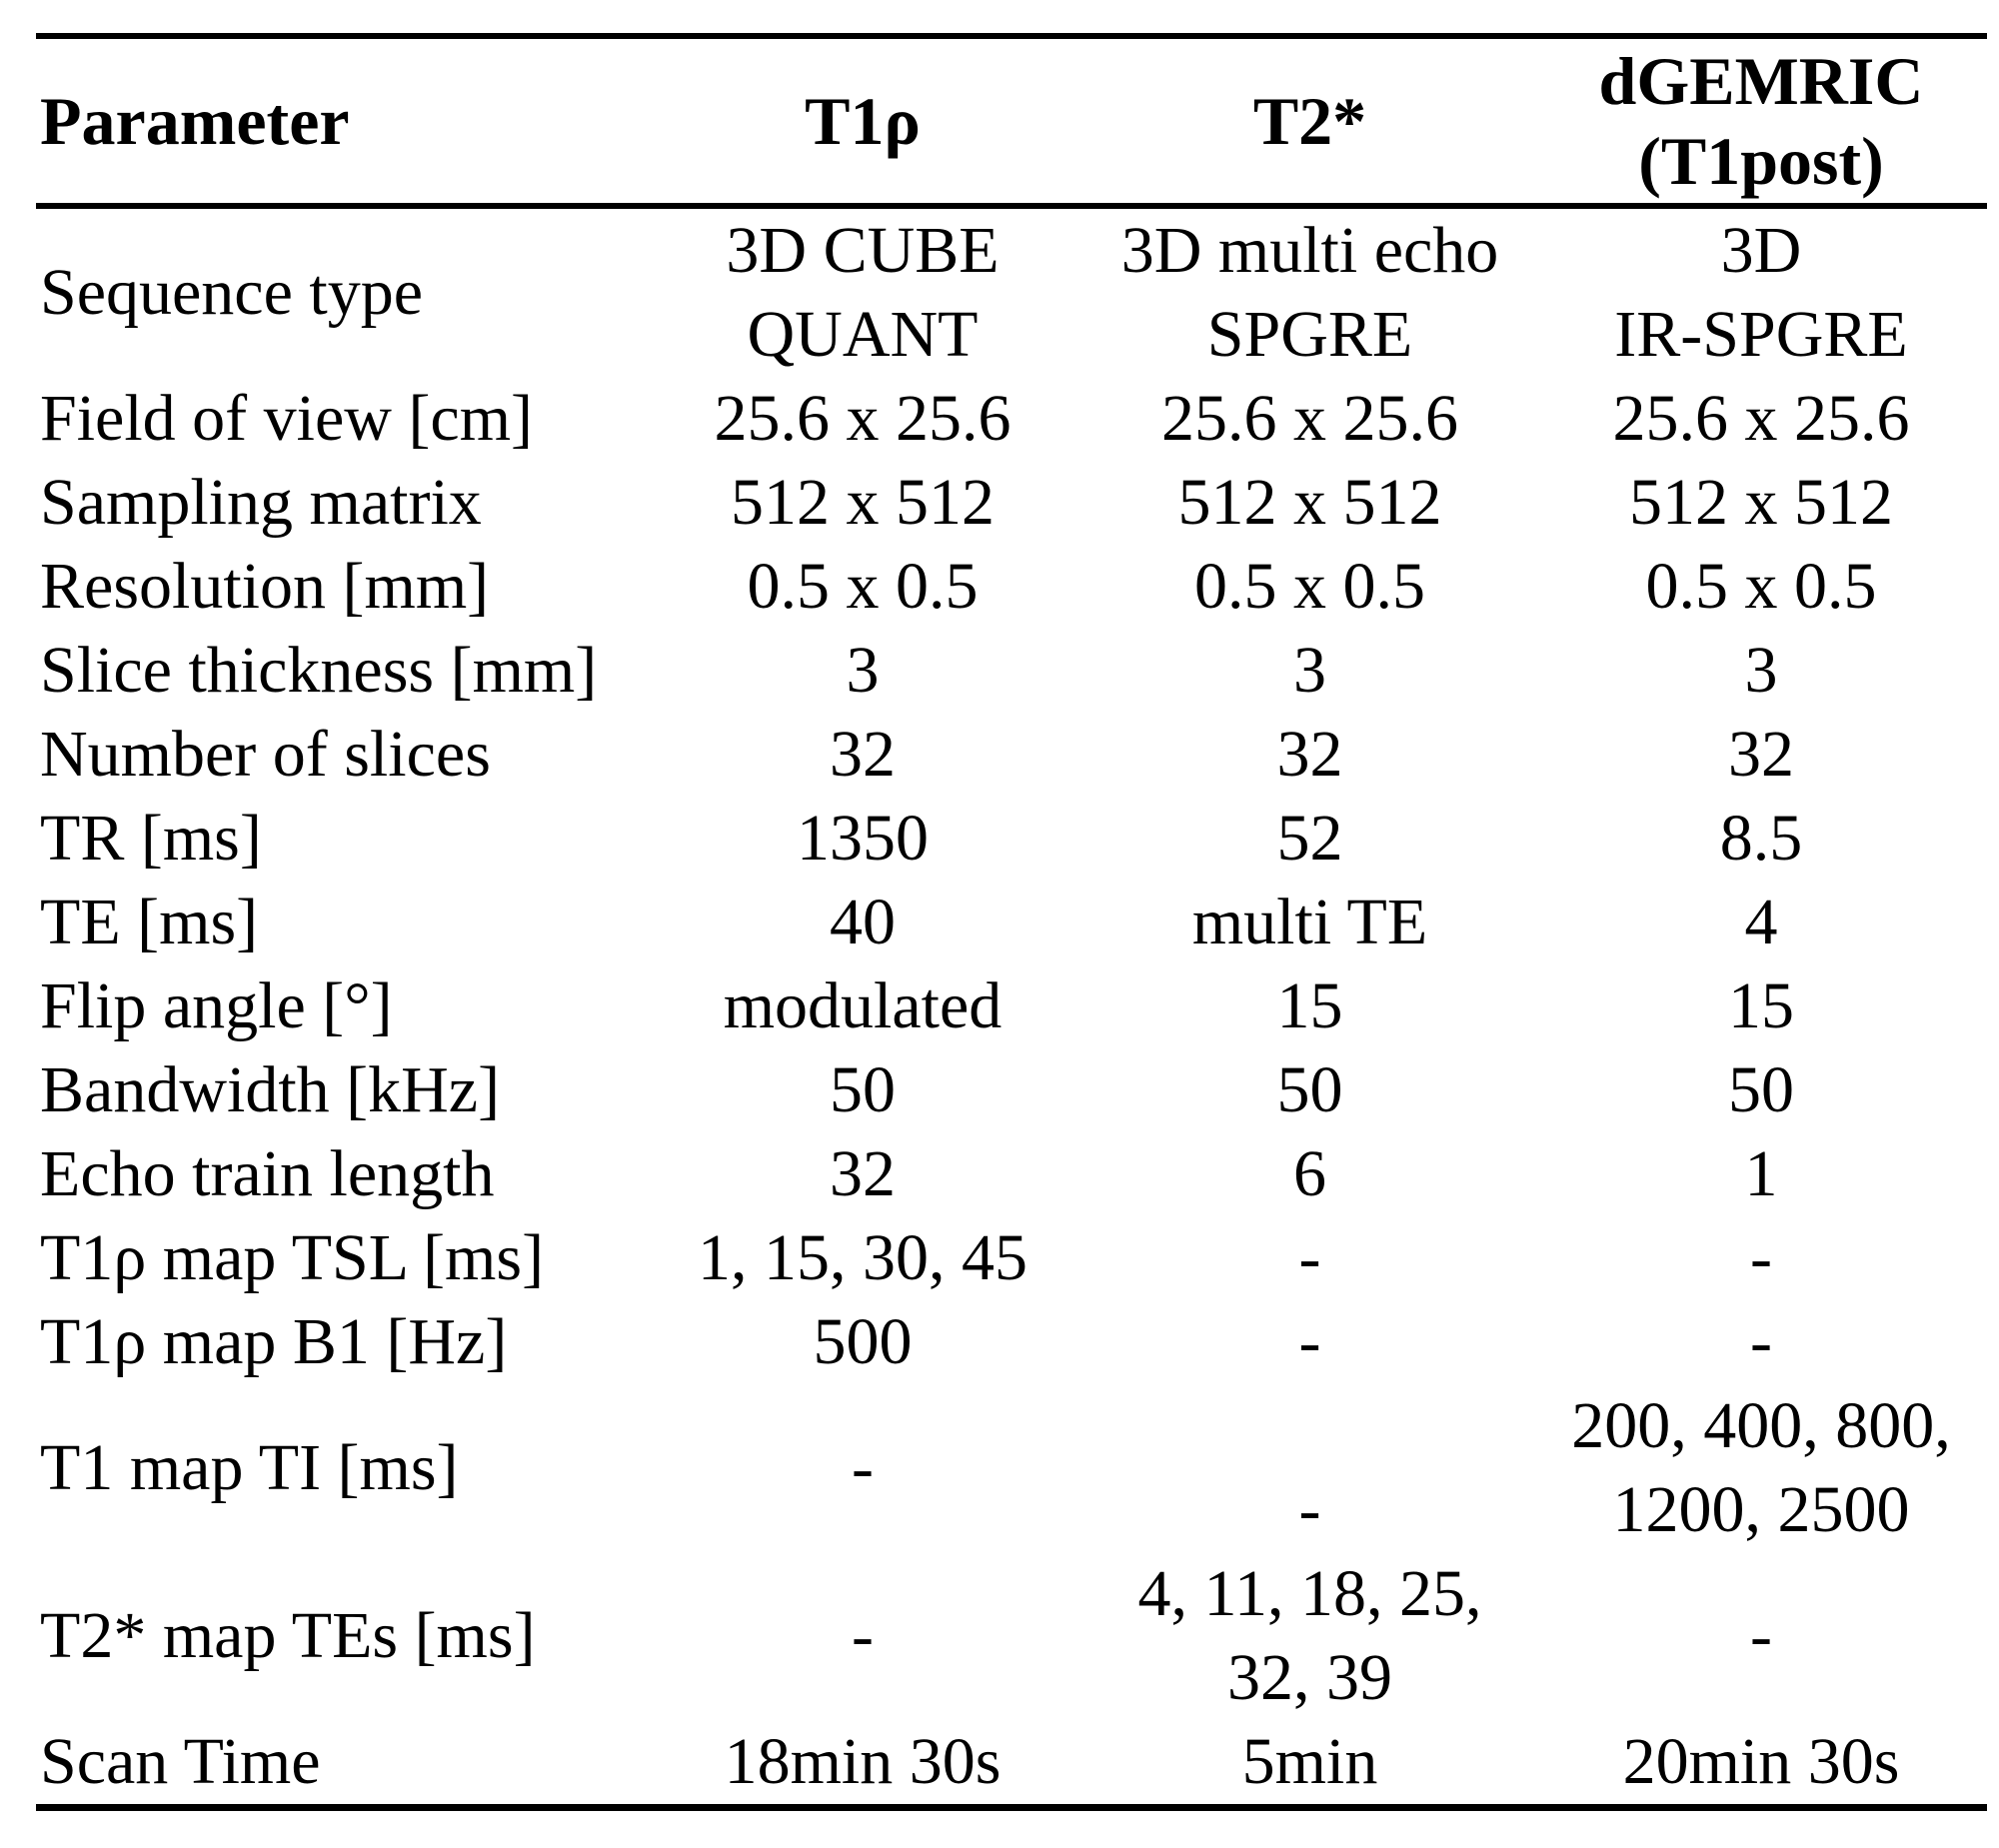 The height and width of the screenshot is (1848, 1999). What do you see at coordinates (1310, 1762) in the screenshot?
I see `value-cell: 5min` at bounding box center [1310, 1762].